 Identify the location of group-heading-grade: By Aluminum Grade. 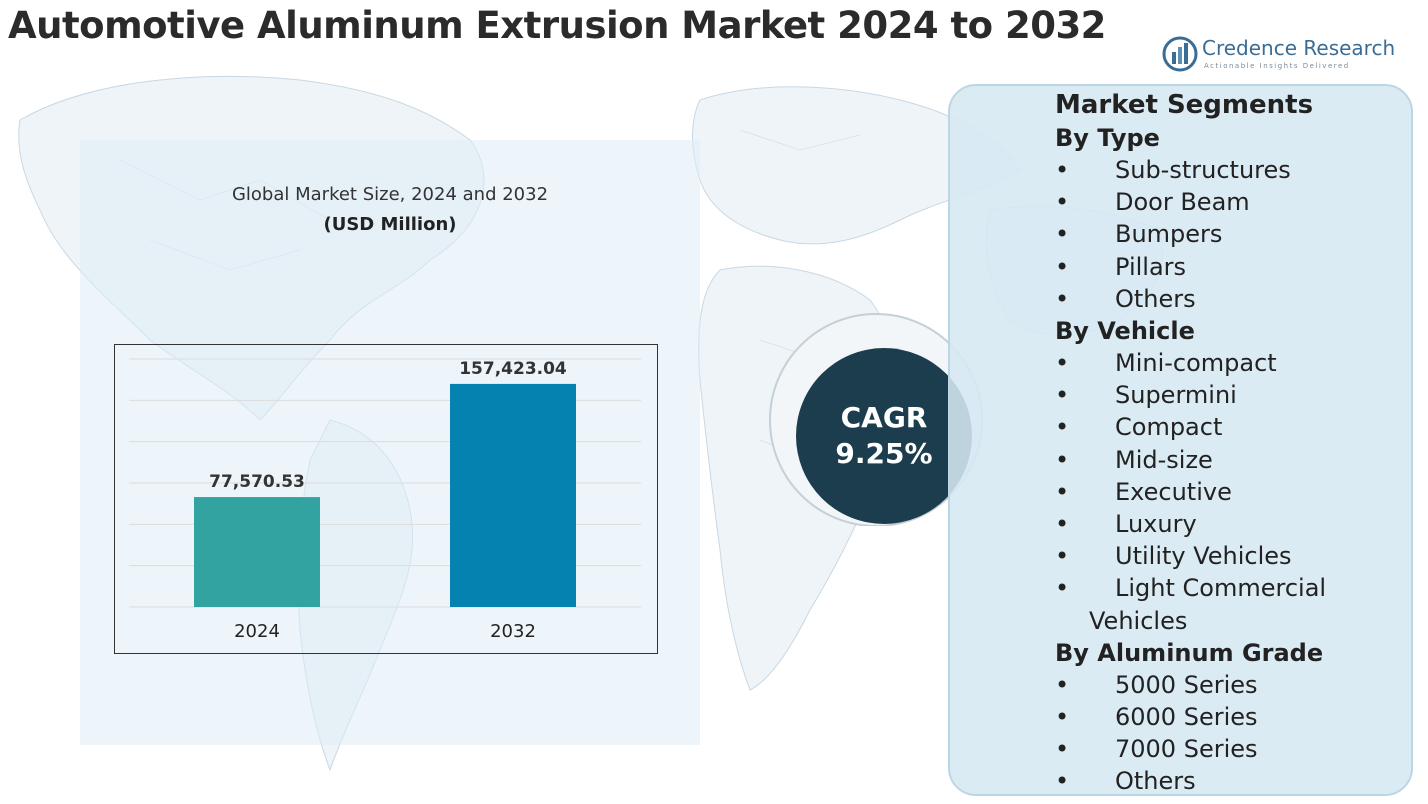
(1189, 652).